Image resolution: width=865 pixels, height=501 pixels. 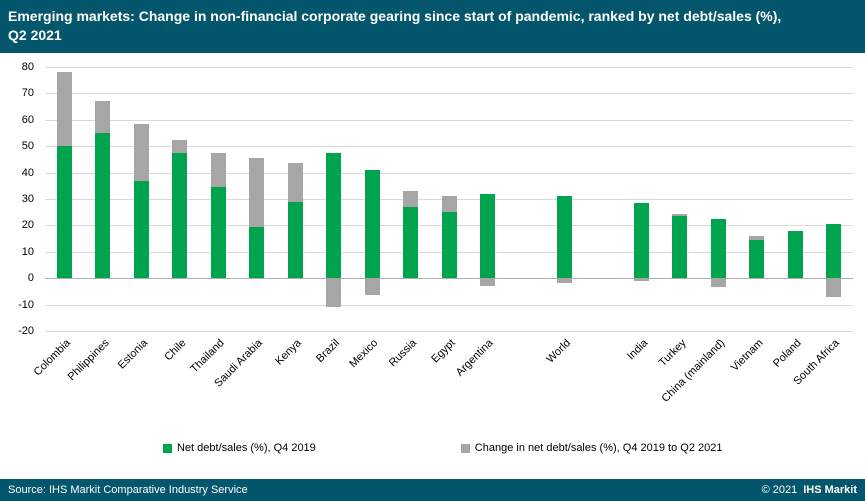 What do you see at coordinates (27, 172) in the screenshot?
I see `y-tick-label: 40` at bounding box center [27, 172].